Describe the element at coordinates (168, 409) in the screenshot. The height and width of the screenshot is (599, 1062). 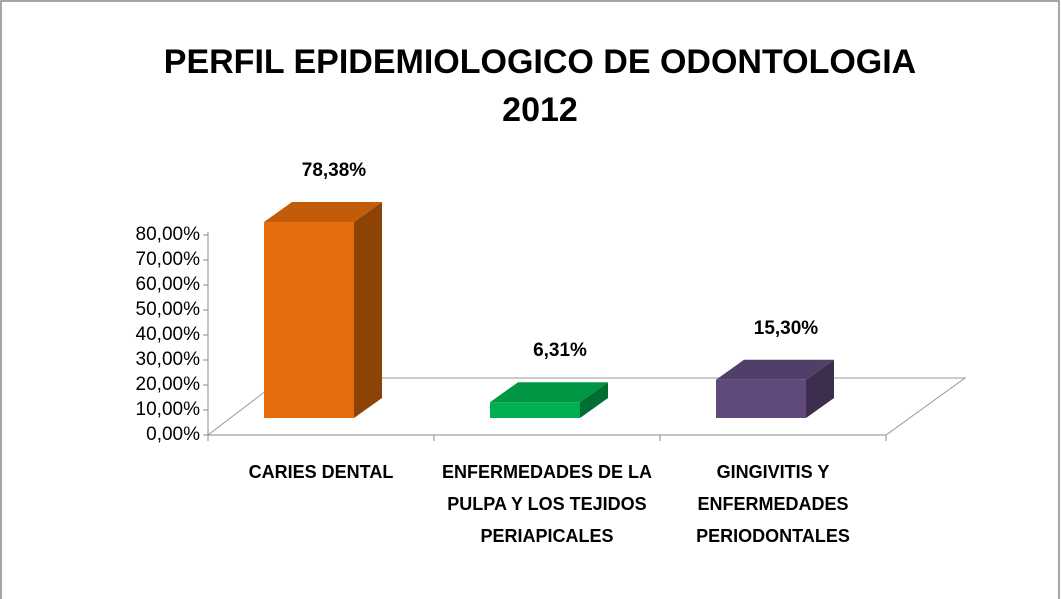
I see `y-tick-label: 10,00%` at that location.